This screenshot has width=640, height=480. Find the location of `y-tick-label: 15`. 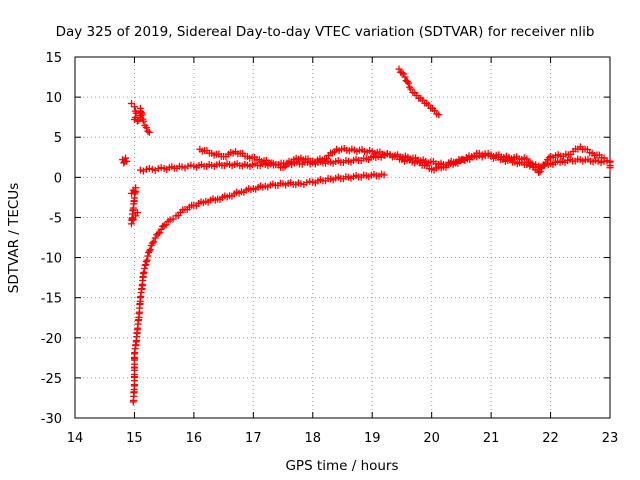

y-tick-label: 15 is located at coordinates (53, 58).